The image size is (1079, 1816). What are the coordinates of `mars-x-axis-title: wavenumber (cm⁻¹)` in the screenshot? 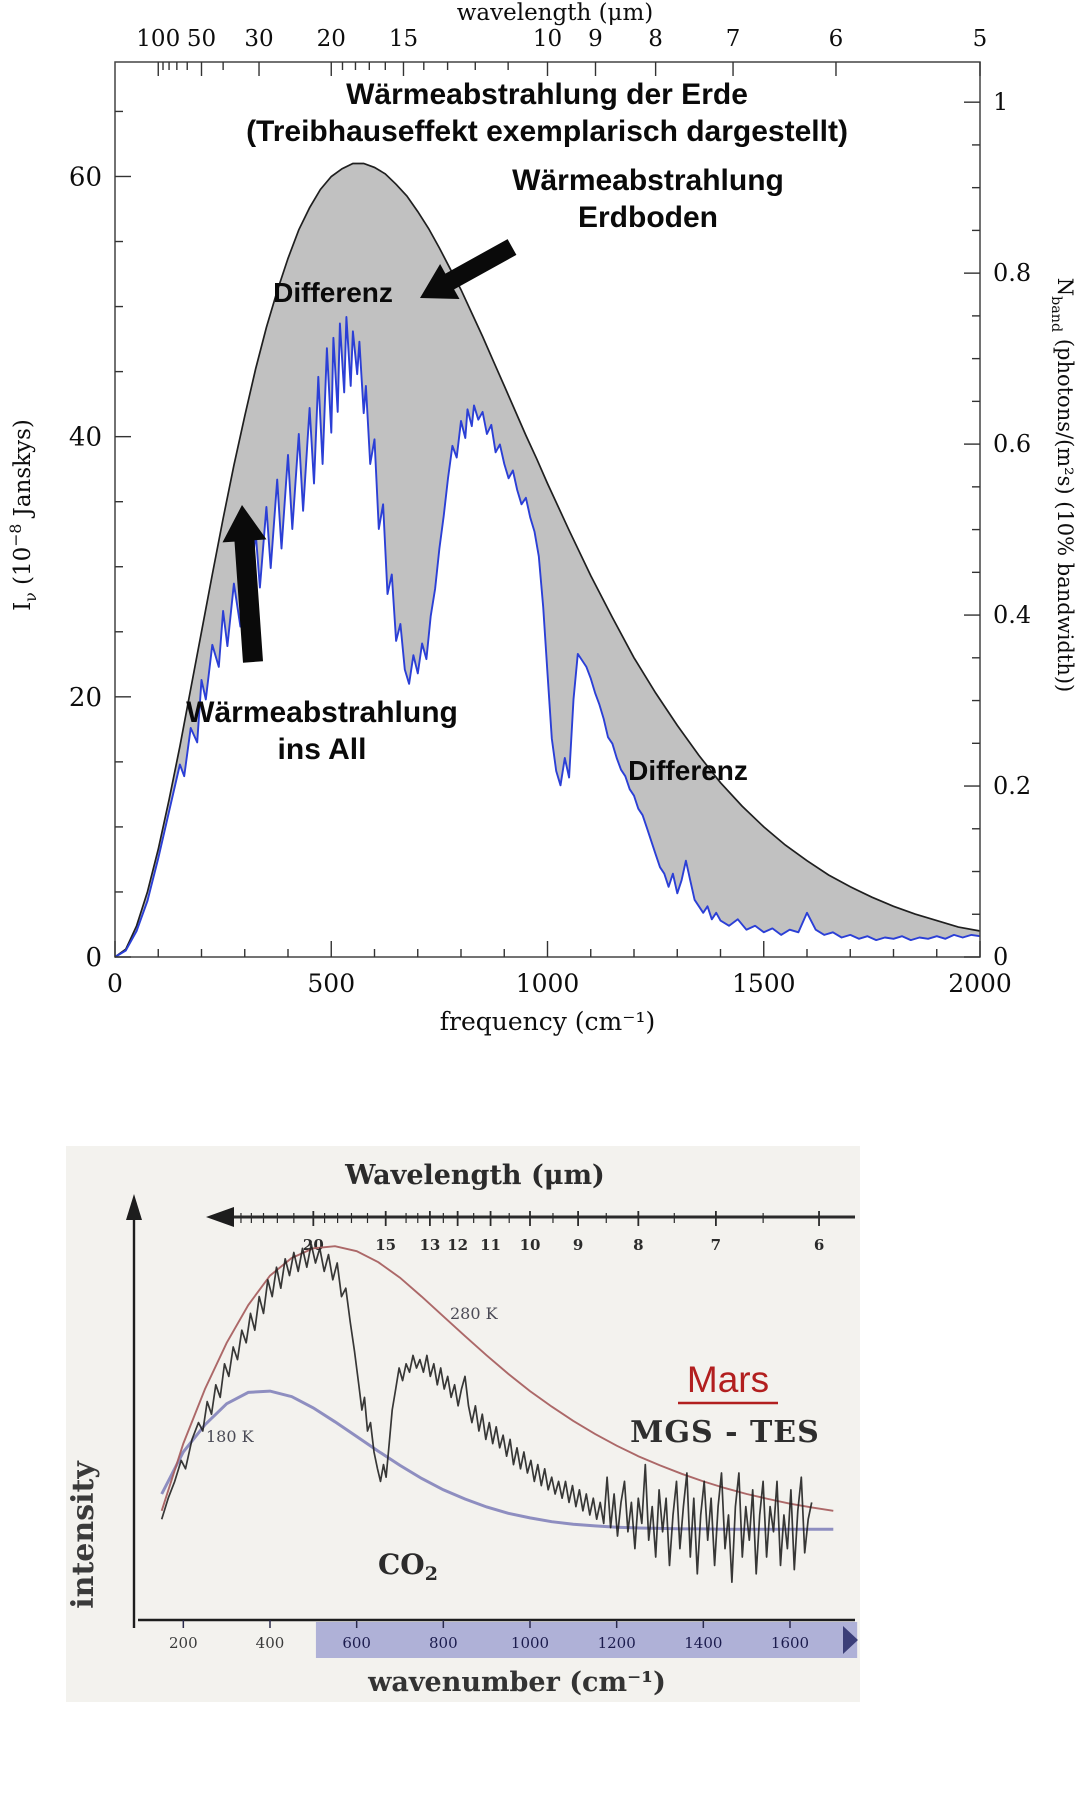 It's located at (516, 1682).